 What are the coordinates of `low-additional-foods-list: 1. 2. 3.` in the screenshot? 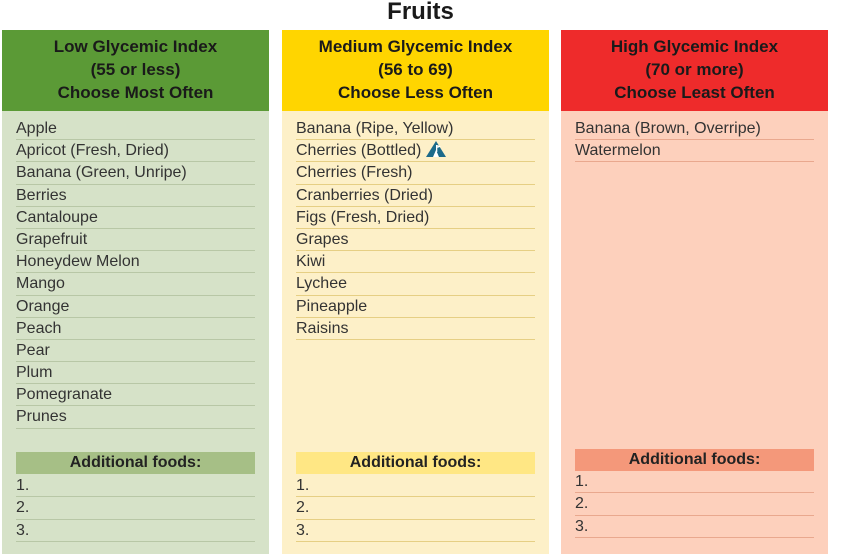 It's located at (135, 508).